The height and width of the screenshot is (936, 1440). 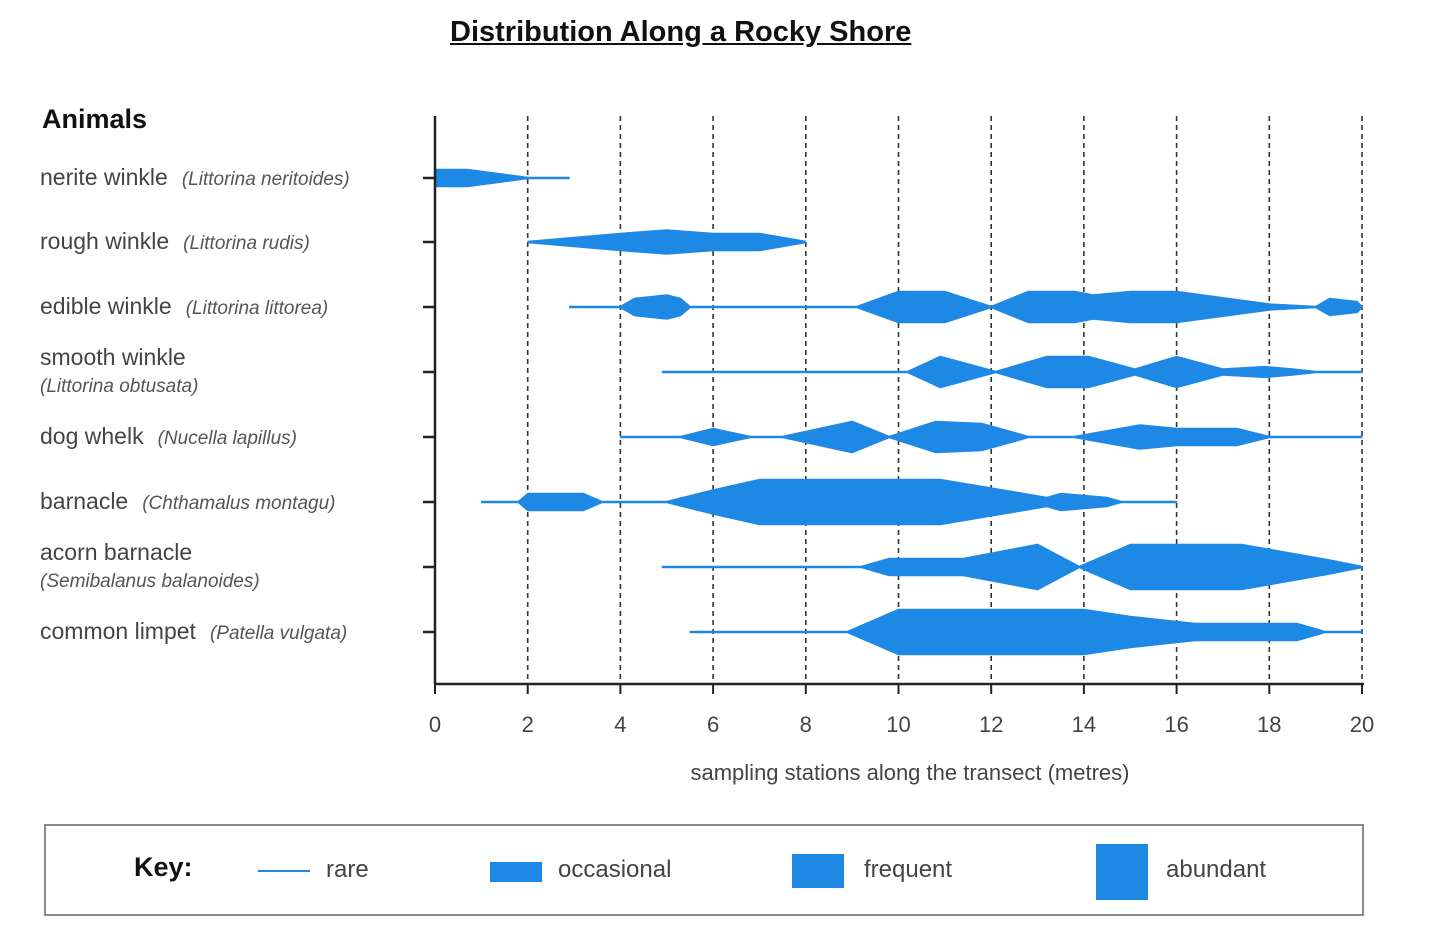 I want to click on series-barnacle, so click(x=829, y=502).